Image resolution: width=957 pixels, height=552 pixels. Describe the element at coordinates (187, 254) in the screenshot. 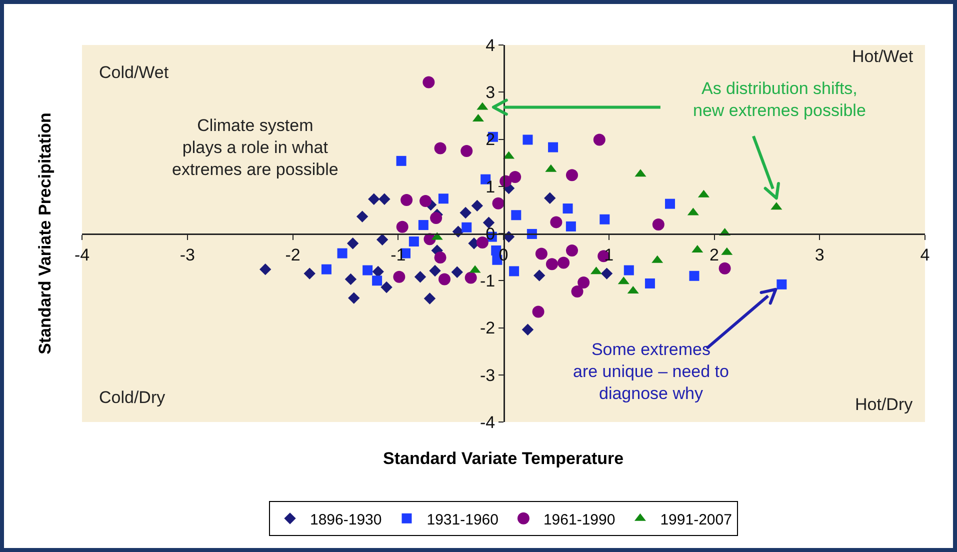

I see `x-tick-label: -3` at that location.